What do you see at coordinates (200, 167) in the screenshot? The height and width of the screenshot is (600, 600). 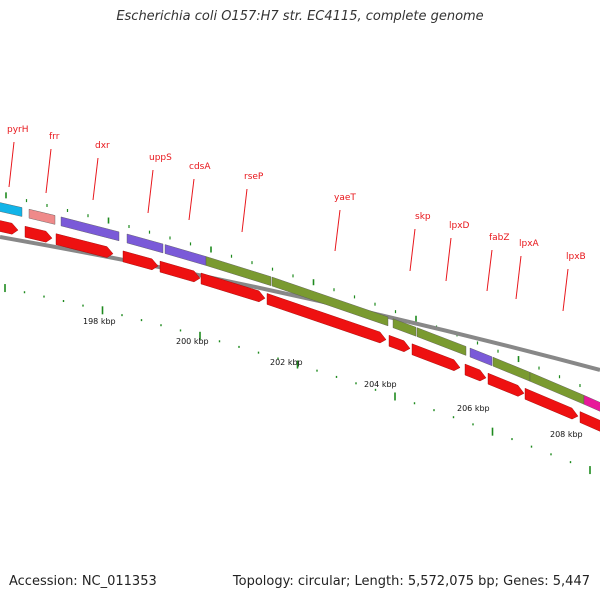 I see `gene-label-cdsa: cdsA` at bounding box center [200, 167].